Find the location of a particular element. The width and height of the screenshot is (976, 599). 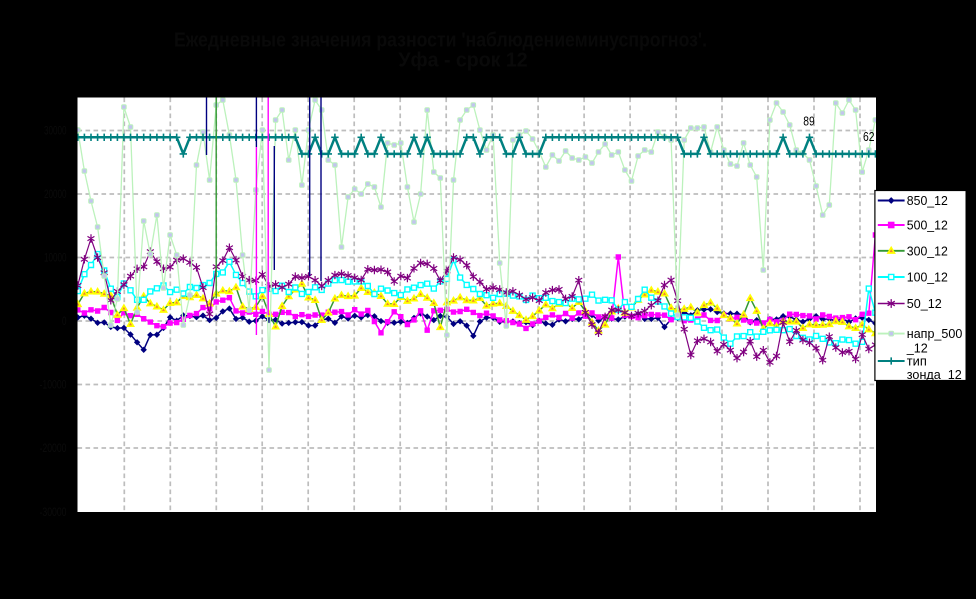

svg-text: 500_12 is located at coordinates (927, 226).